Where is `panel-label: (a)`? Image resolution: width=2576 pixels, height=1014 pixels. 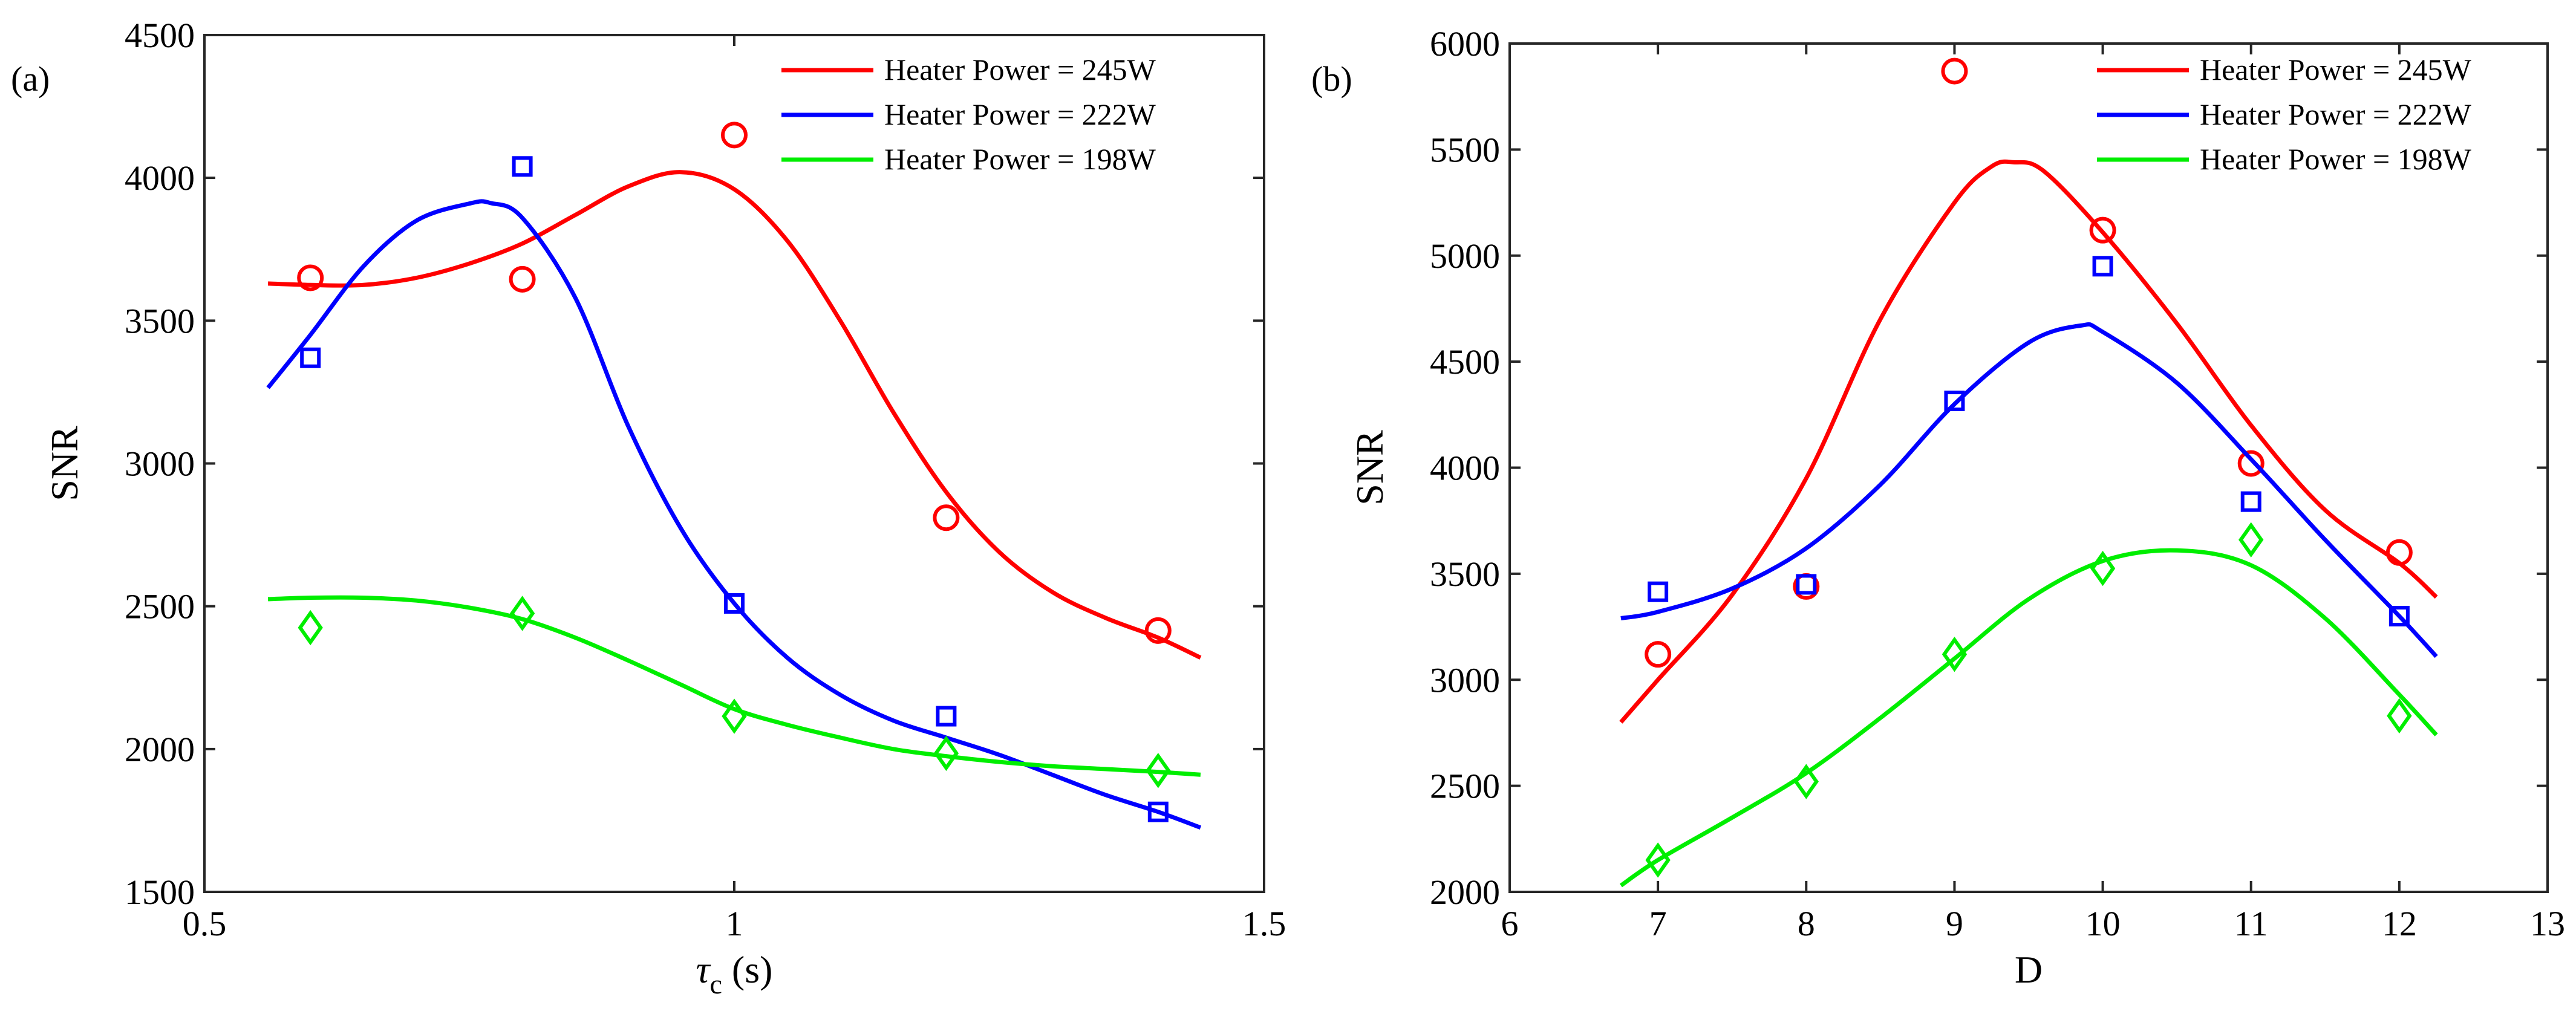 panel-label: (a) is located at coordinates (31, 79).